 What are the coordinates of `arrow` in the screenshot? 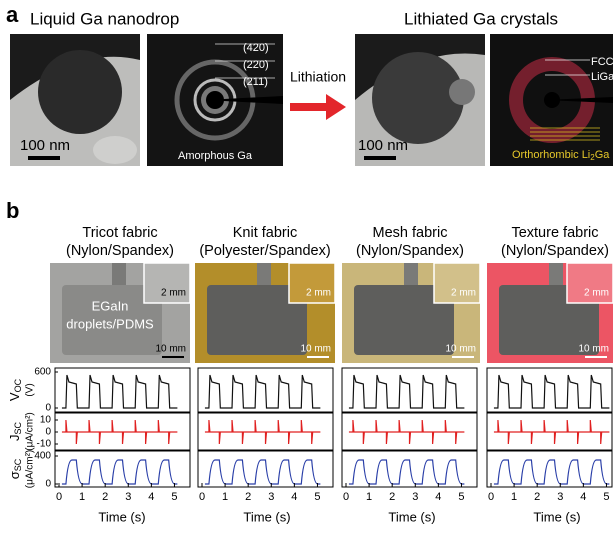 It's located at (318, 107).